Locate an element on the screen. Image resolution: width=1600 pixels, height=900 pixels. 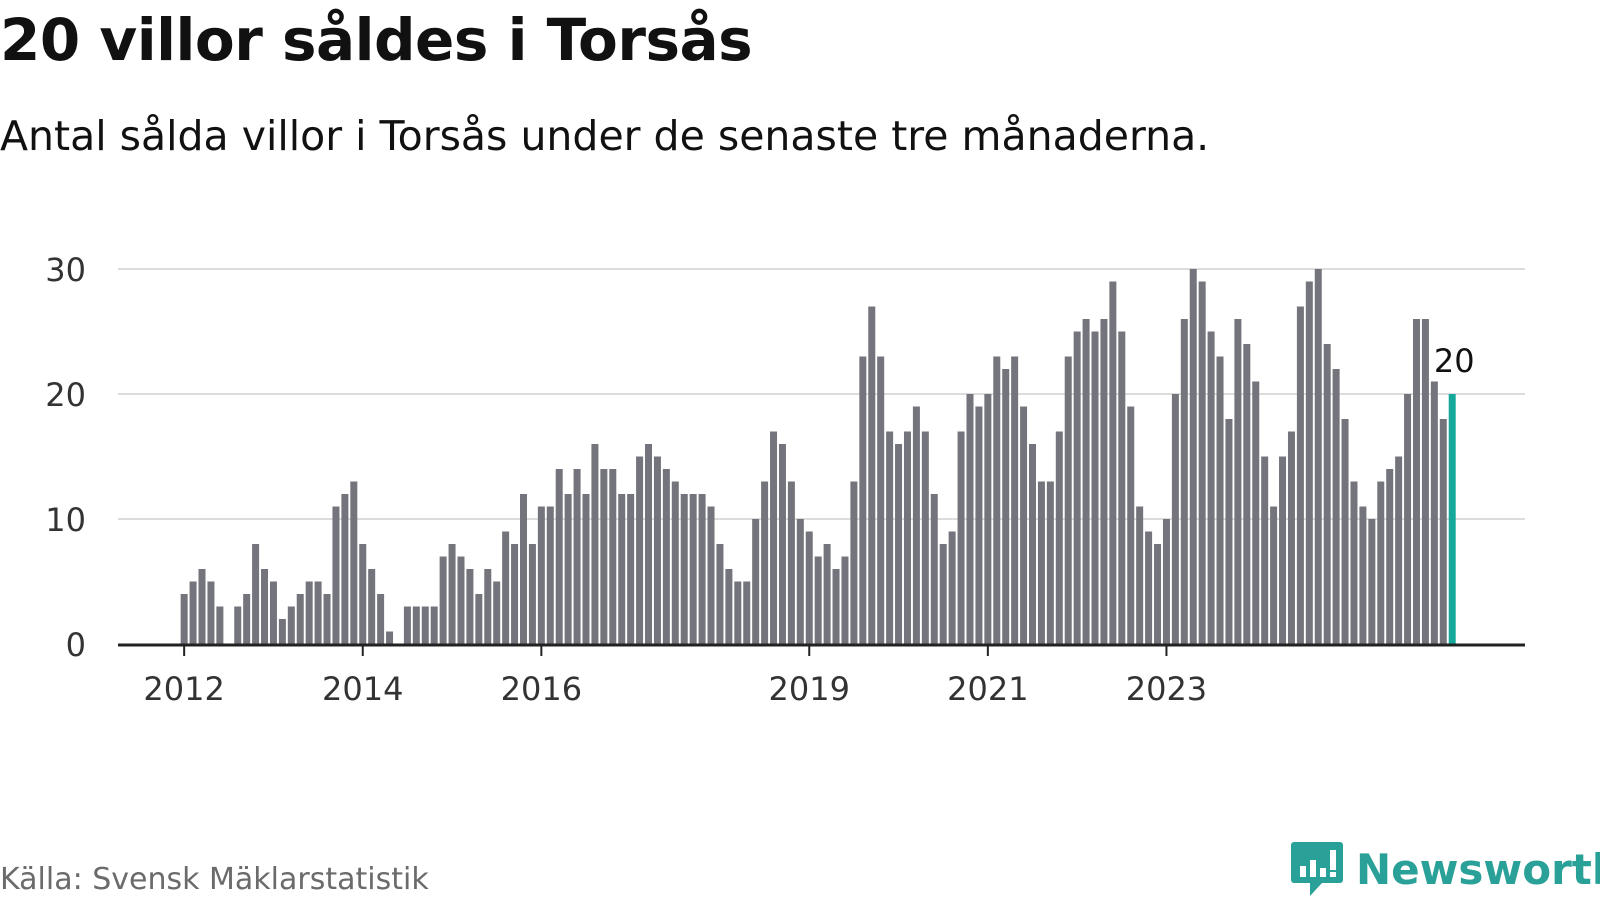
logo-dot is located at coordinates (1333, 874).